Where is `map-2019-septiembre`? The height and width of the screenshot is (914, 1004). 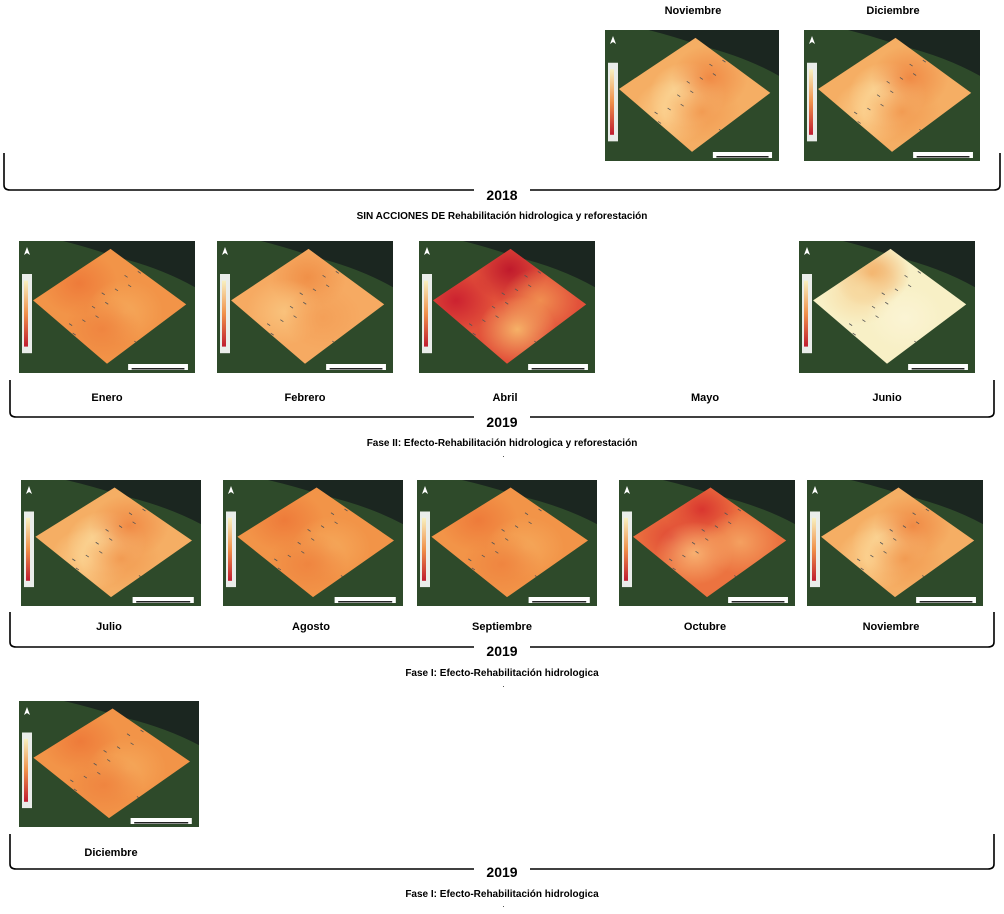 map-2019-septiembre is located at coordinates (507, 546).